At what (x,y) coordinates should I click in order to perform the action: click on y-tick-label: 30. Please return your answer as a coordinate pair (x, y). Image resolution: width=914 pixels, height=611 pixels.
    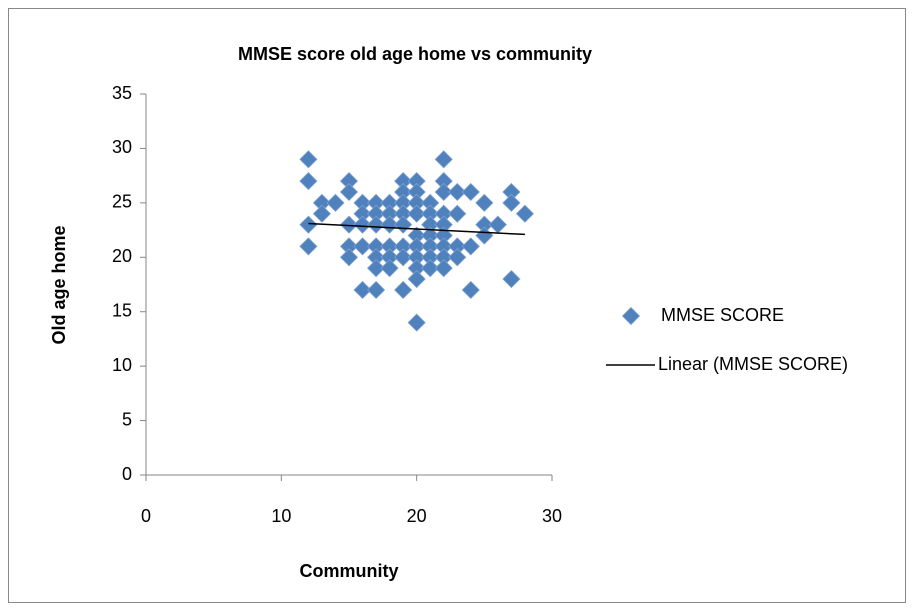
    Looking at the image, I should click on (122, 147).